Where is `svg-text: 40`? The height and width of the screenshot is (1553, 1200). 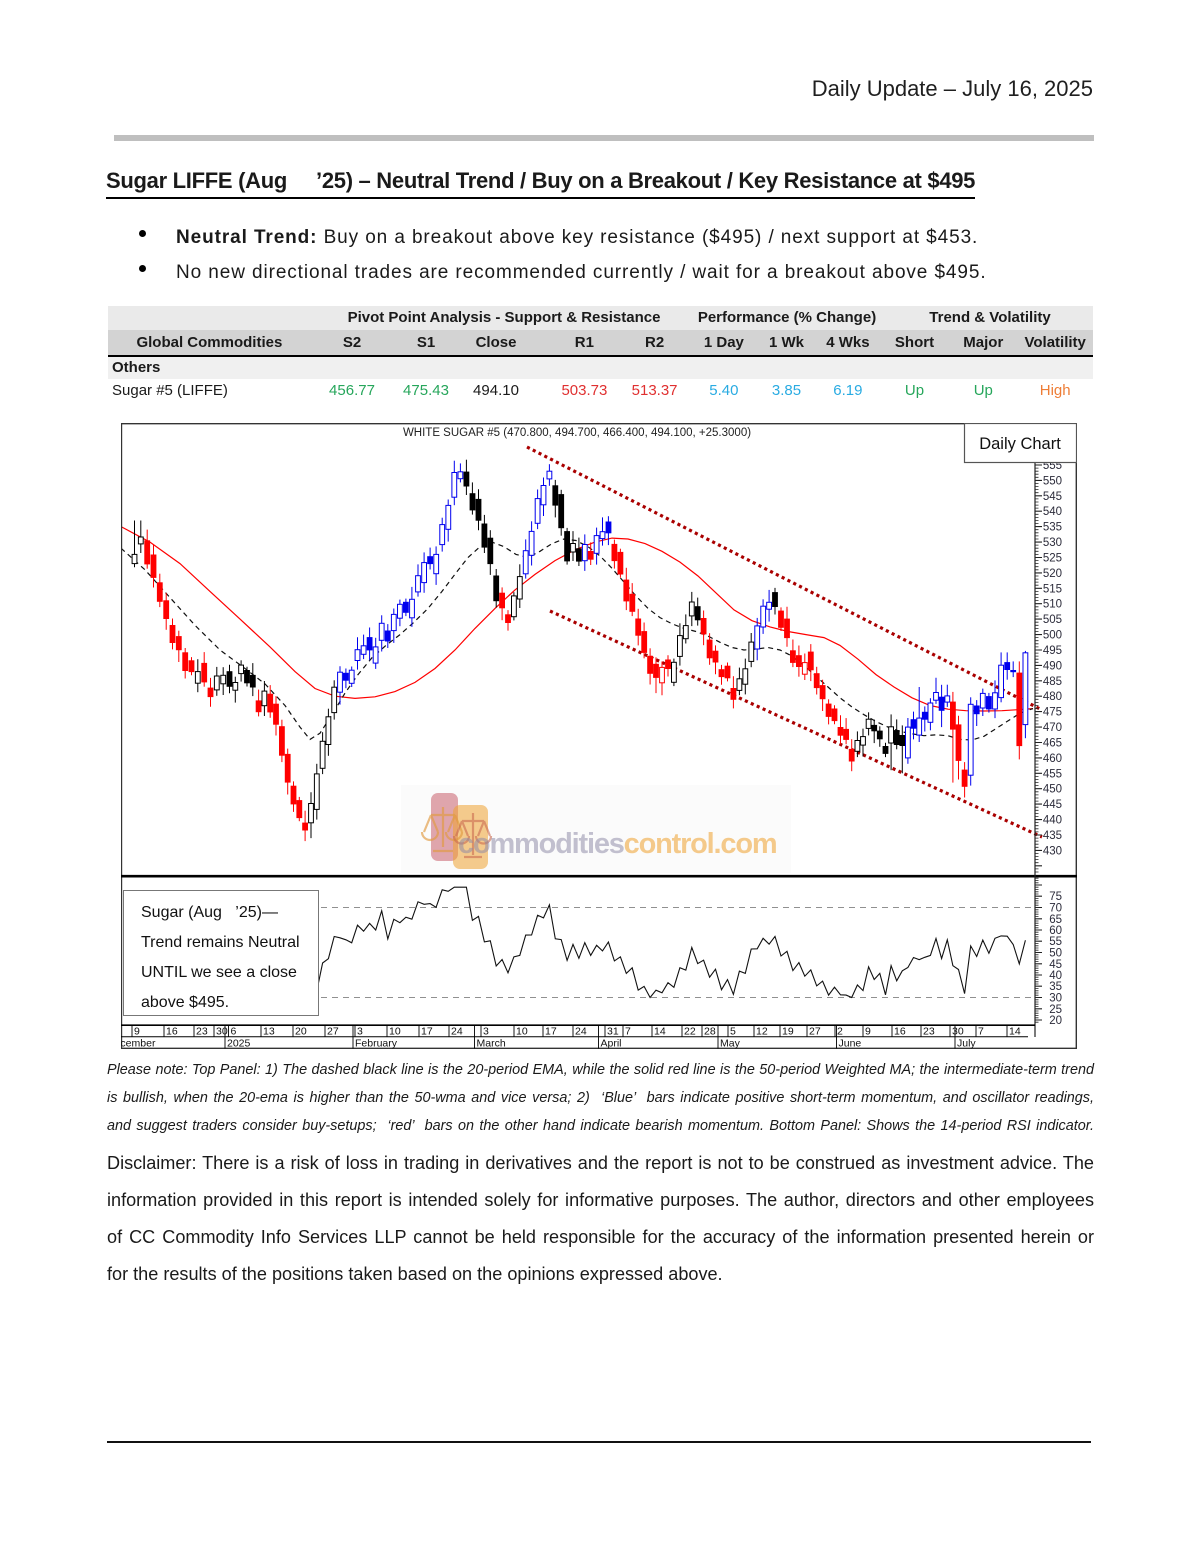 svg-text: 40 is located at coordinates (1055, 976).